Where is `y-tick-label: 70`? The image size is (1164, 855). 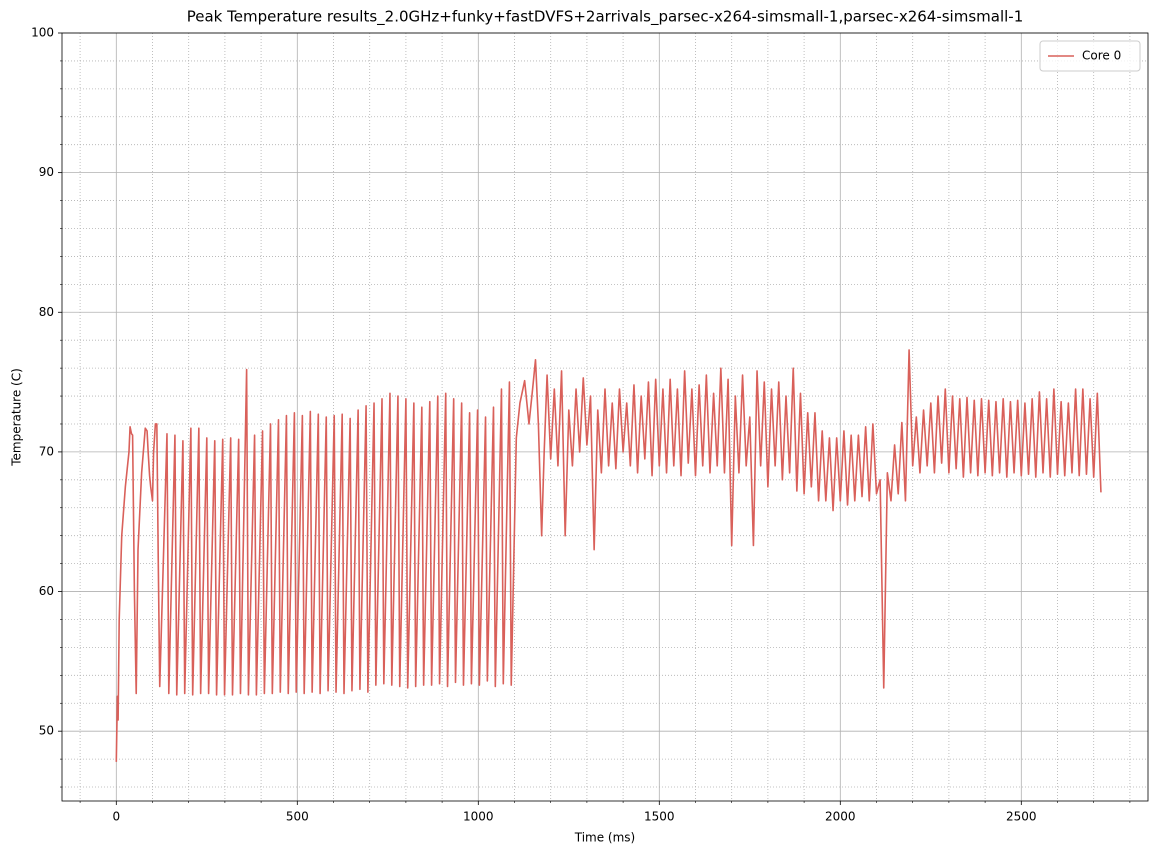
y-tick-label: 70 is located at coordinates (46, 451).